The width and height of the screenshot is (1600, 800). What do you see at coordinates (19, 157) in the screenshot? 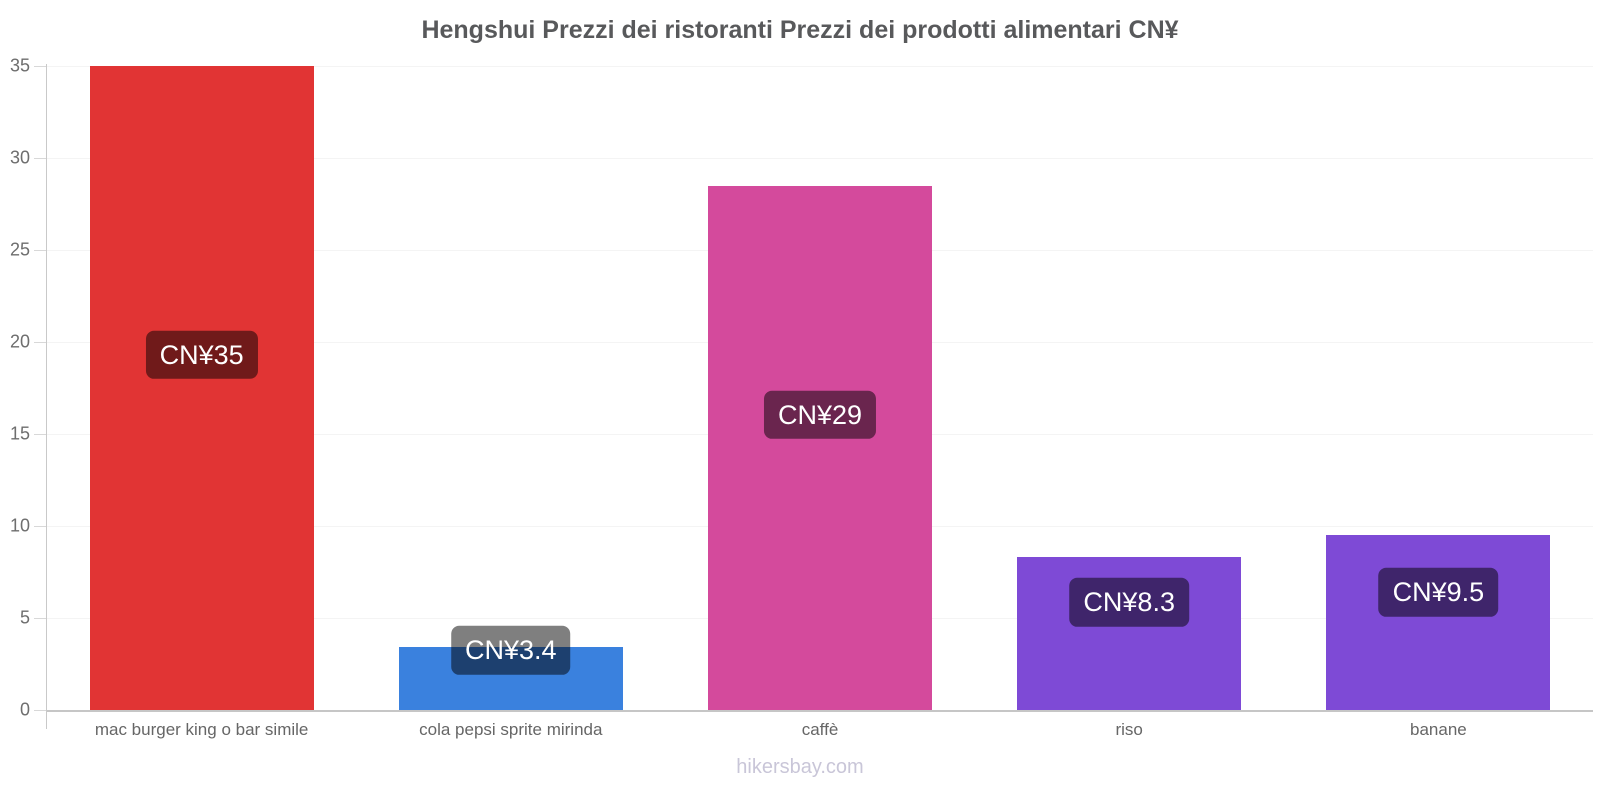
I see `y-axis-label: 30` at bounding box center [19, 157].